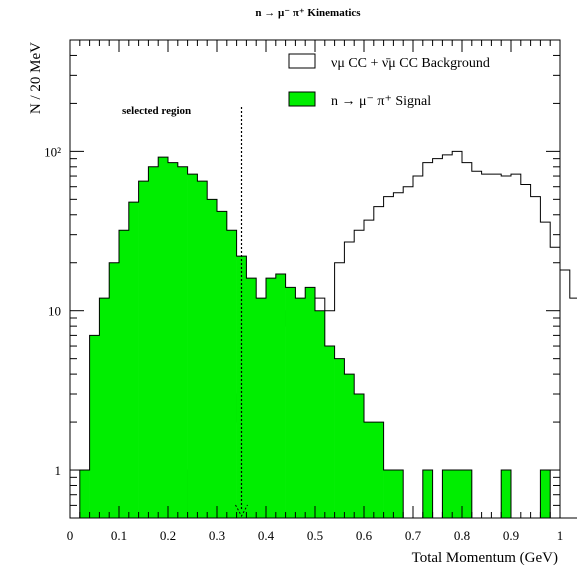 Image resolution: width=577 pixels, height=572 pixels. I want to click on x-axis-title: Total Momentum (GeV), so click(485, 558).